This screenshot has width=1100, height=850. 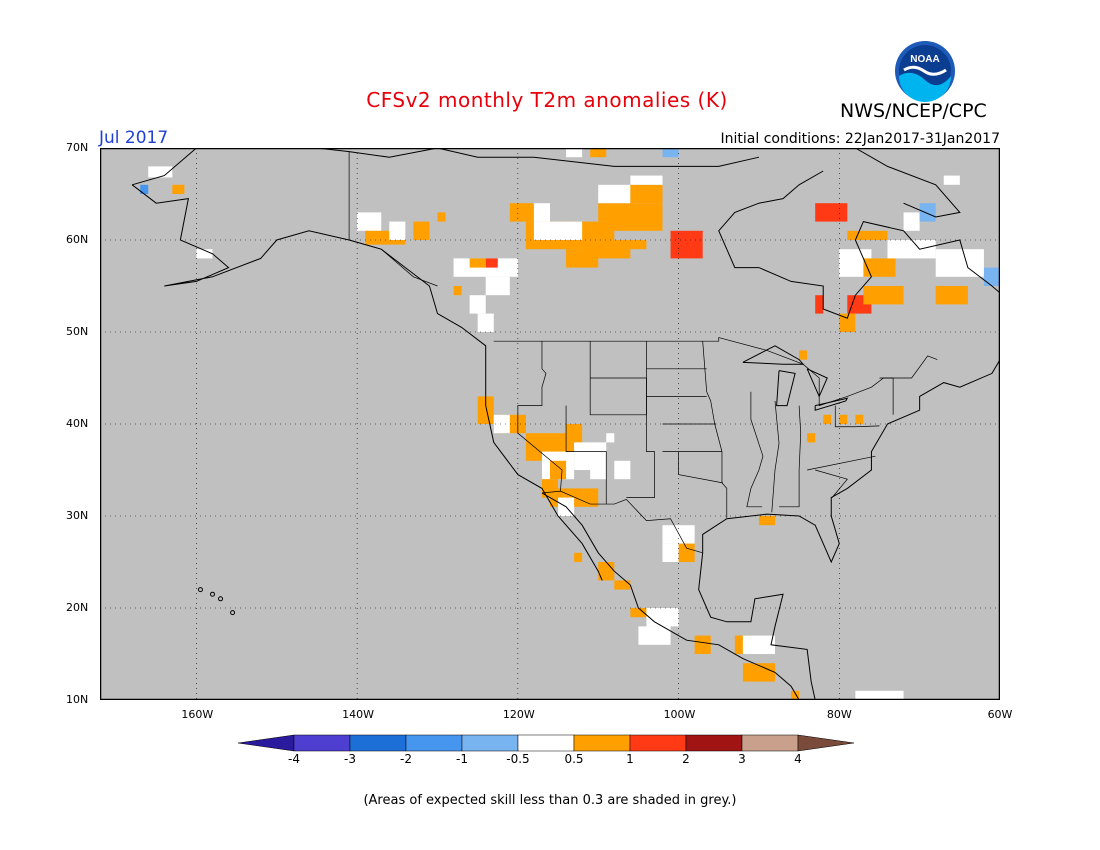 What do you see at coordinates (686, 759) in the screenshot?
I see `colorbar-tick-label: 2` at bounding box center [686, 759].